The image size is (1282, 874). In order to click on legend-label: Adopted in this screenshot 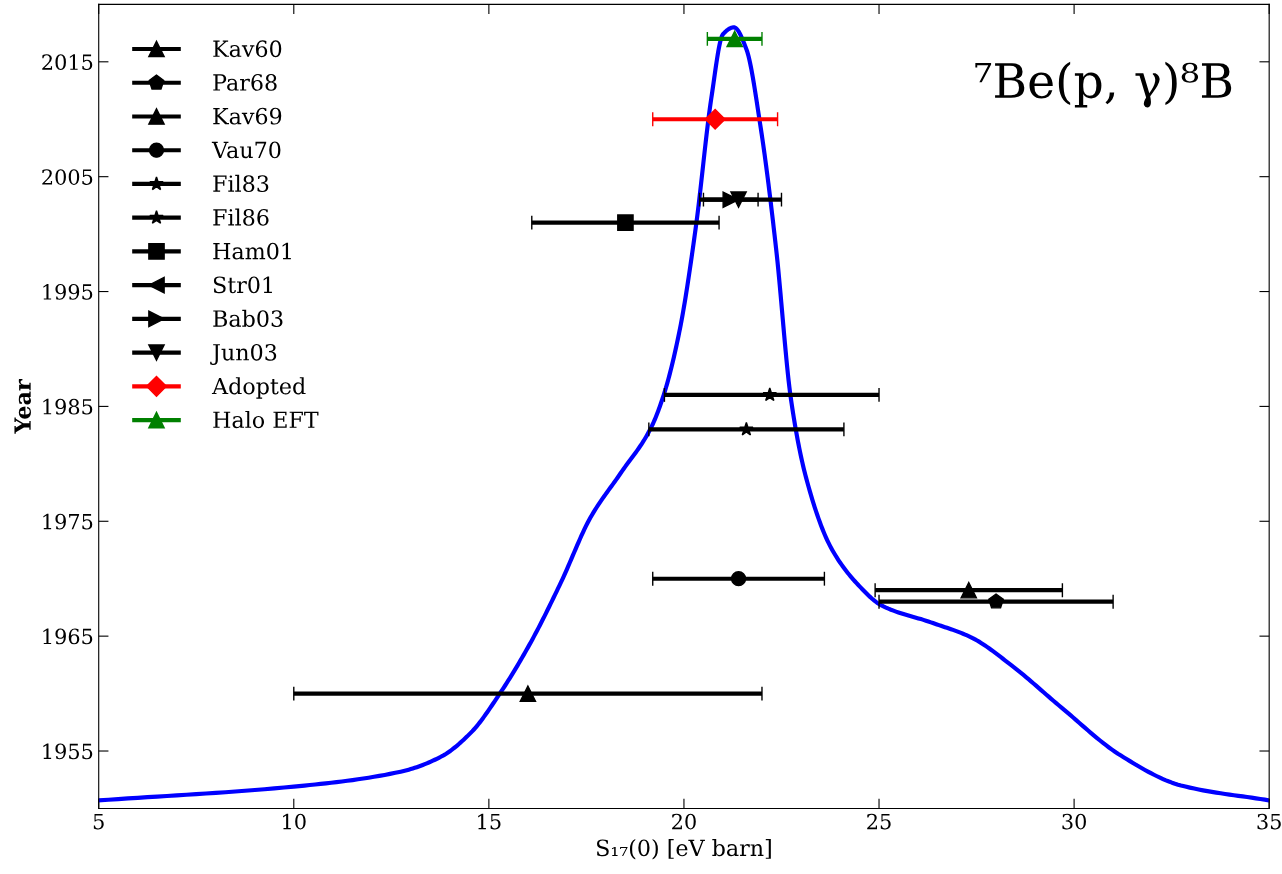, I will do `click(258, 388)`.